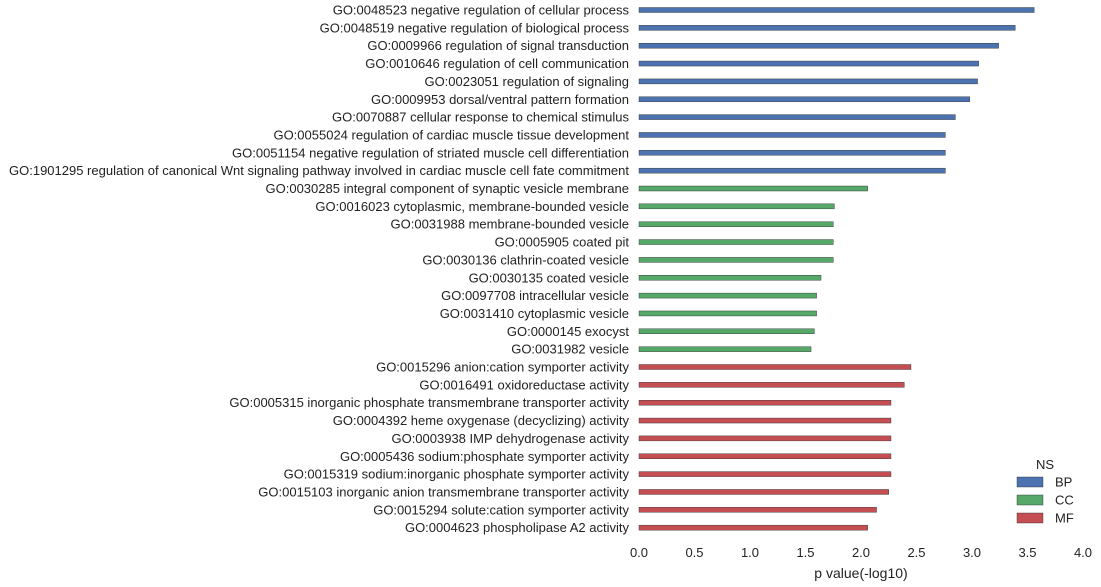 This screenshot has width=1101, height=587. Describe the element at coordinates (1064, 500) in the screenshot. I see `legend-label-cc: CC` at that location.